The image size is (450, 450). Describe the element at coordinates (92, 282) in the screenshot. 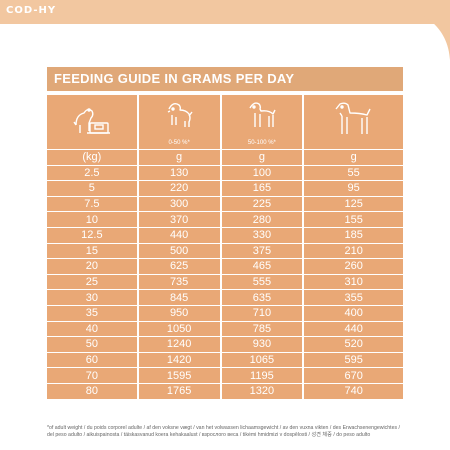

I see `table-cell: 25` at that location.